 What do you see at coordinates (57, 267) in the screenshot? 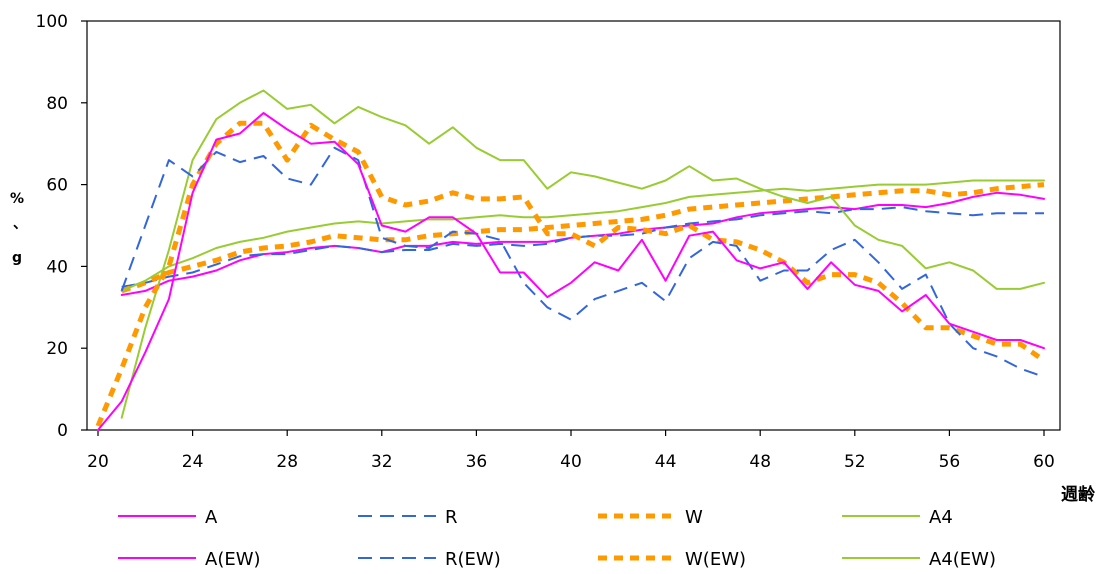
I see `y-tick-label: 40` at bounding box center [57, 267].